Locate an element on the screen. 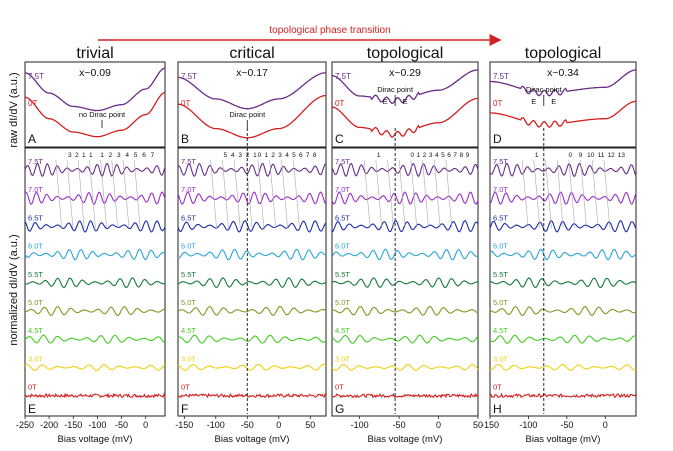  raw-curve-7.5t is located at coordinates (95, 89).